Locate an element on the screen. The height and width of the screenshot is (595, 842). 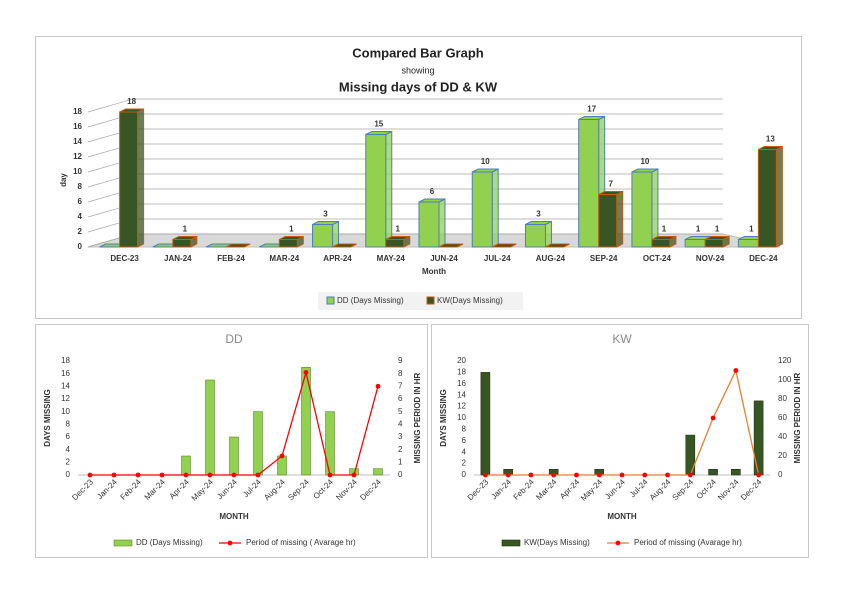
data-label: 7 is located at coordinates (610, 184).